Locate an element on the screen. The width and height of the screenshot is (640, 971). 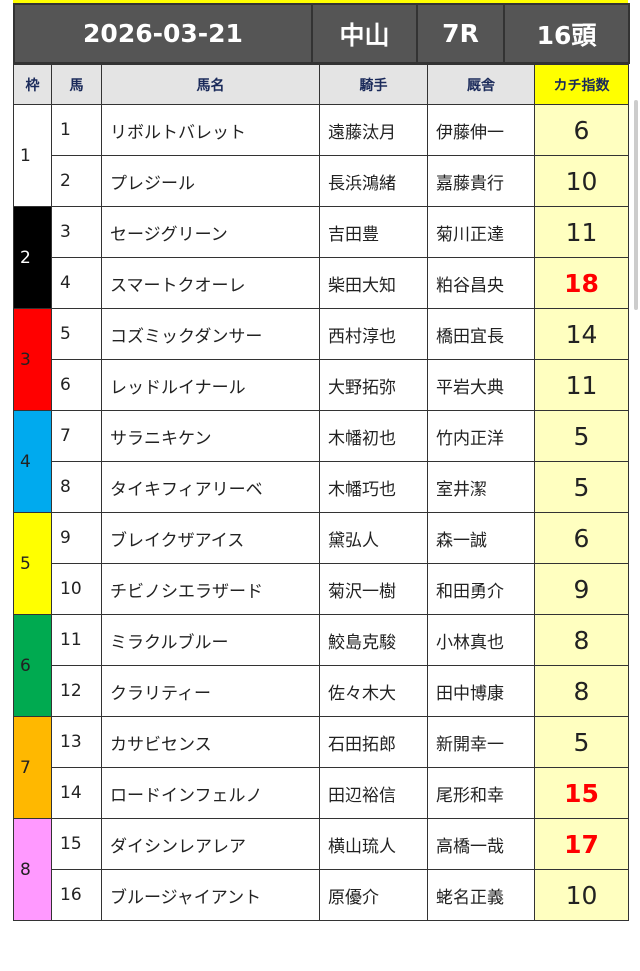
race-venue: 中山 is located at coordinates (364, 33).